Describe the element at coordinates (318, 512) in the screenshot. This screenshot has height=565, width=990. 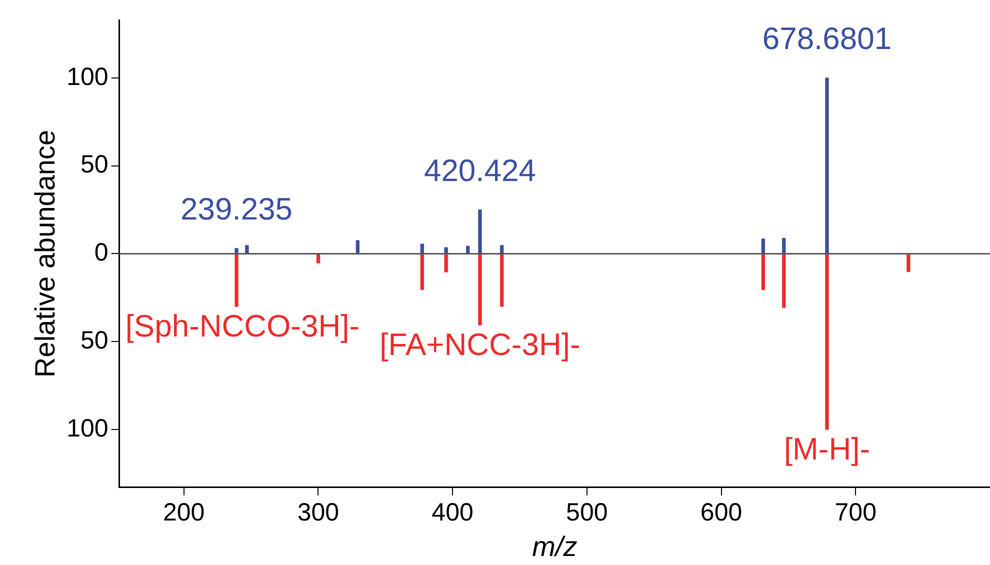
I see `x-tick-label: 300` at that location.